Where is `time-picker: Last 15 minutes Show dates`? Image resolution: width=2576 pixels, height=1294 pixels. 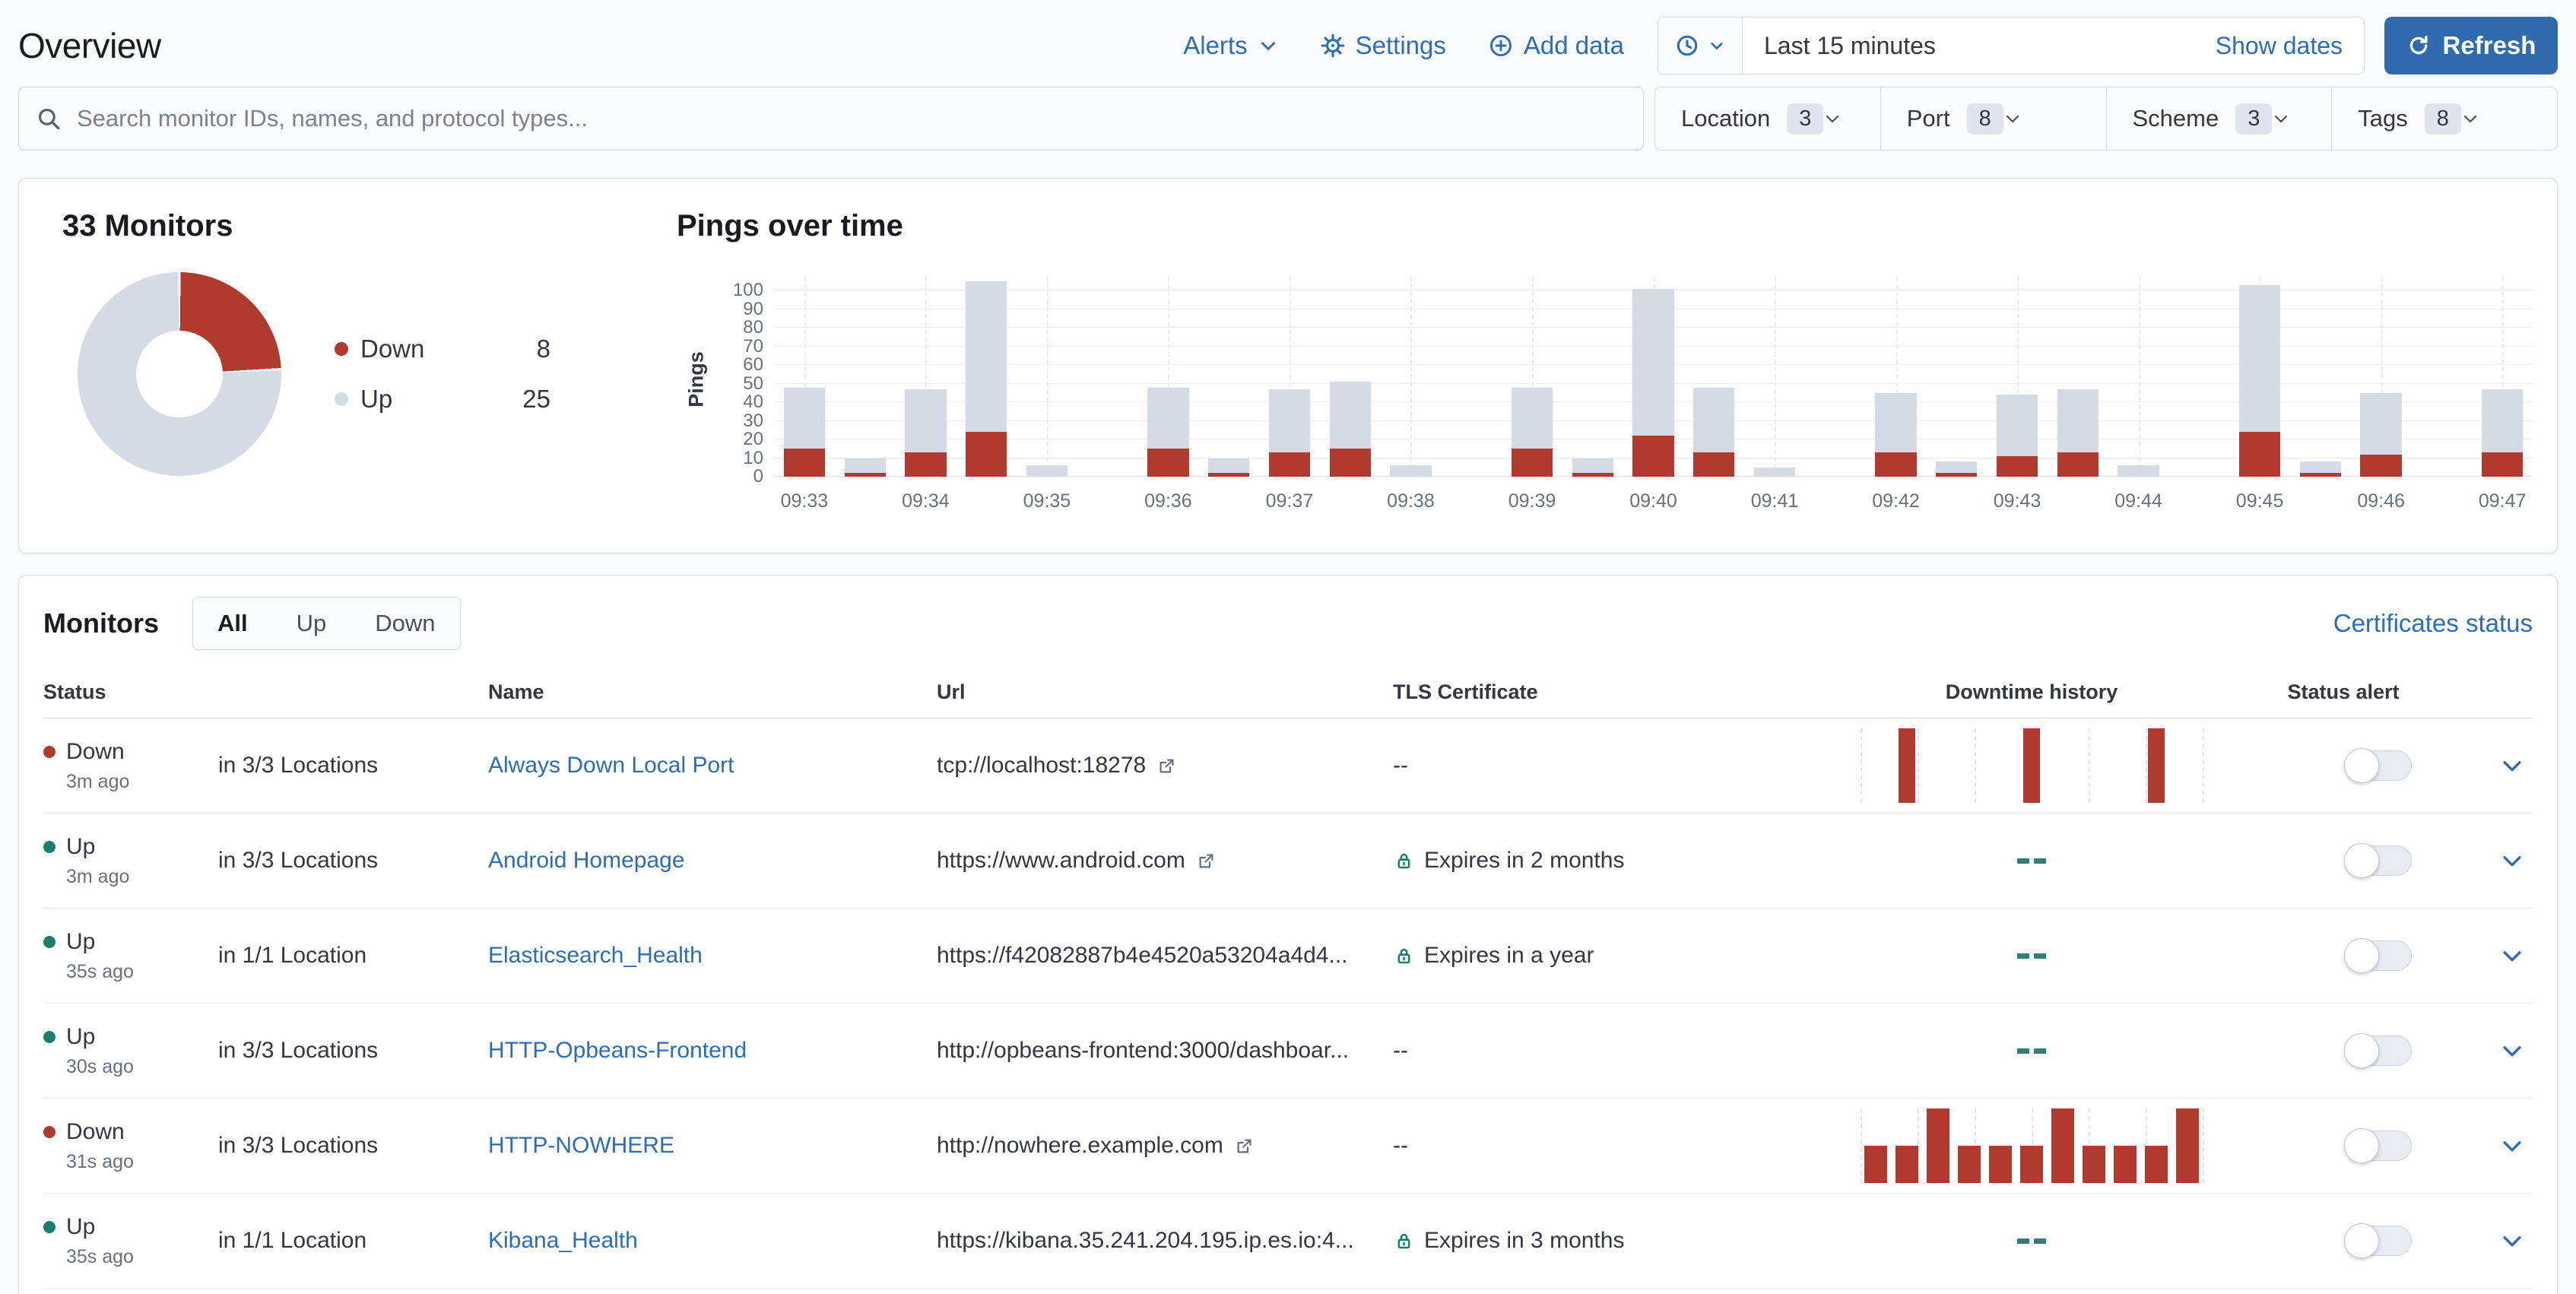 time-picker: Last 15 minutes Show dates is located at coordinates (2012, 46).